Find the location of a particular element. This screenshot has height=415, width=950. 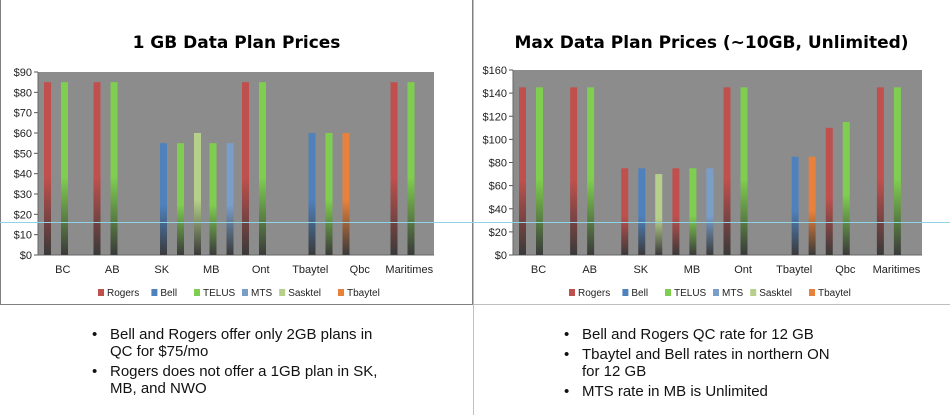

y-tick-label: $30 is located at coordinates (23, 195).